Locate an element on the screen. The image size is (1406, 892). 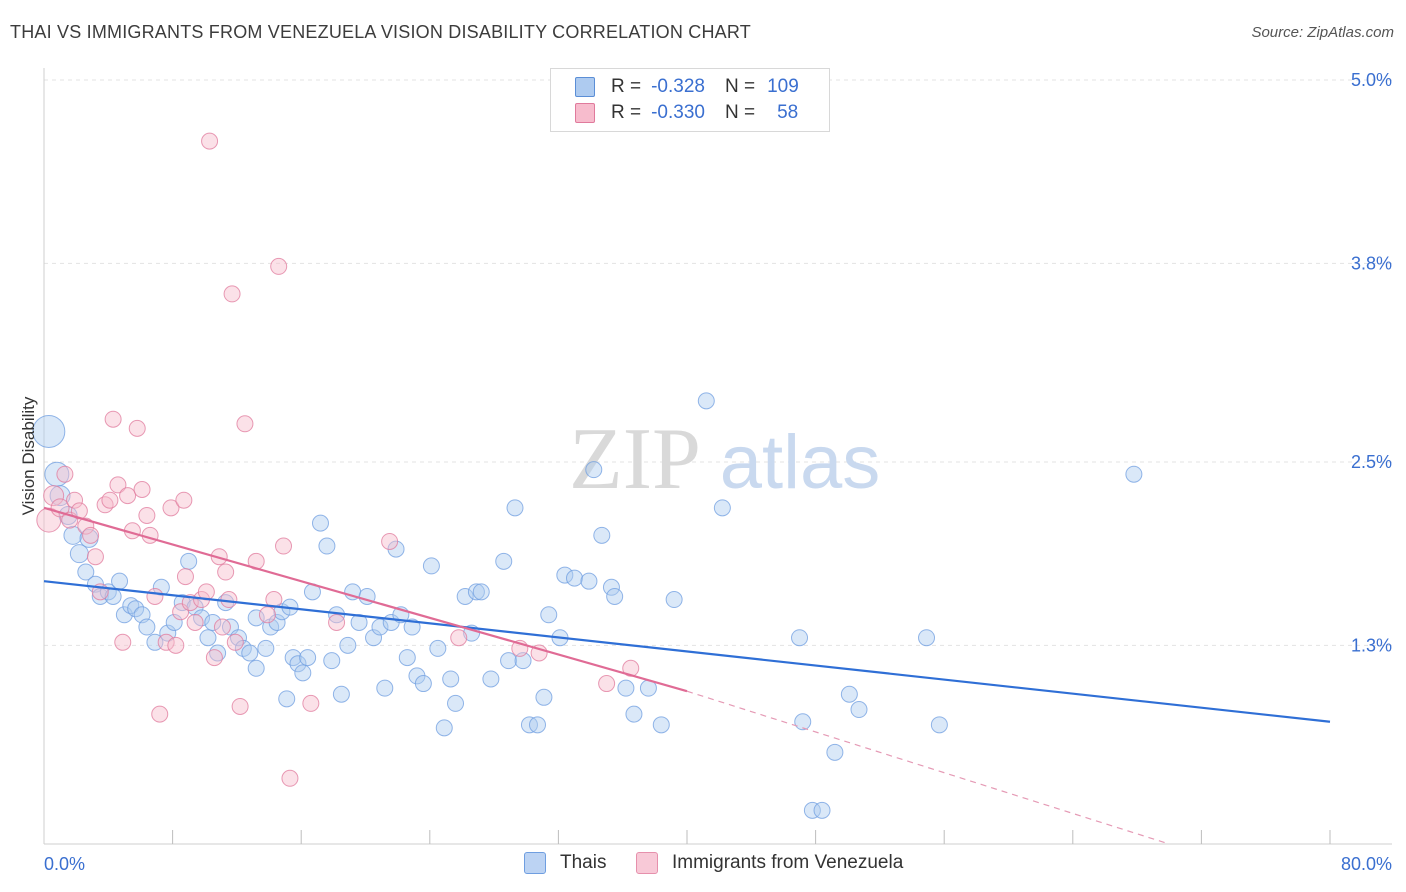
trend-line-thais is located at coordinates (687, 651).